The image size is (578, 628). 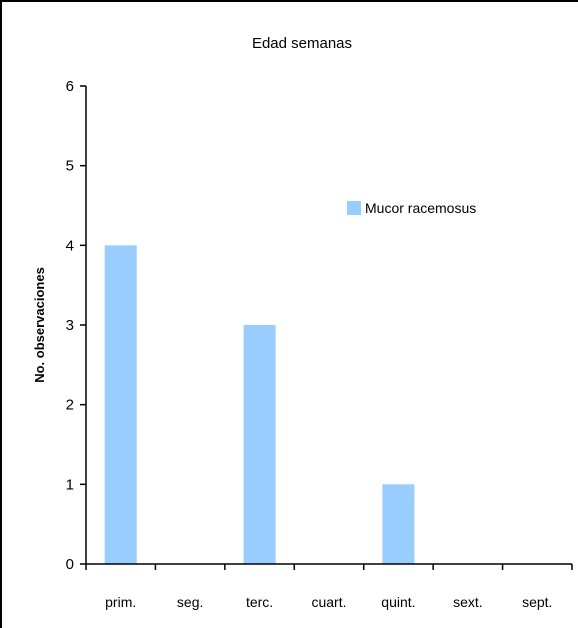 I want to click on bar-quint, so click(x=398, y=524).